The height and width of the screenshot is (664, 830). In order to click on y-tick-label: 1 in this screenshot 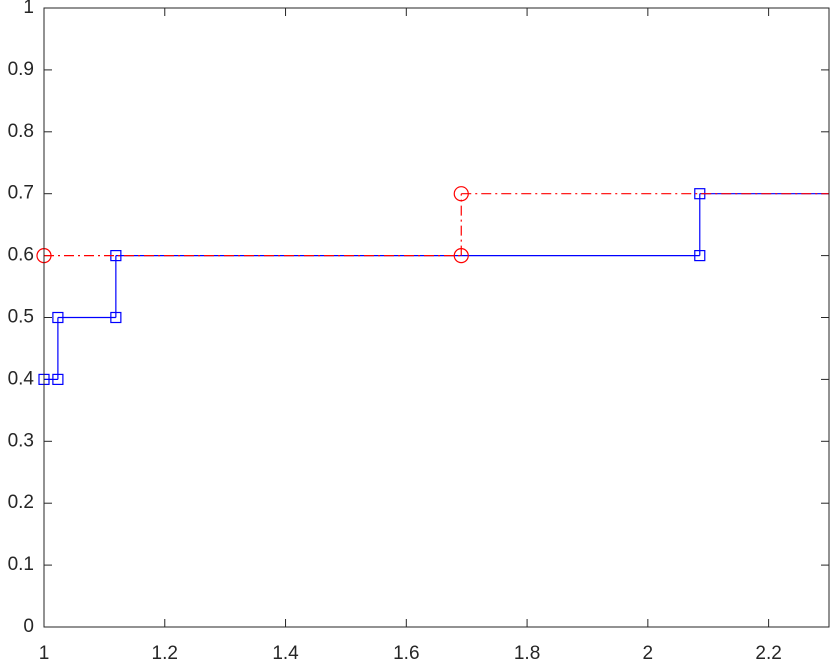, I will do `click(28, 9)`.